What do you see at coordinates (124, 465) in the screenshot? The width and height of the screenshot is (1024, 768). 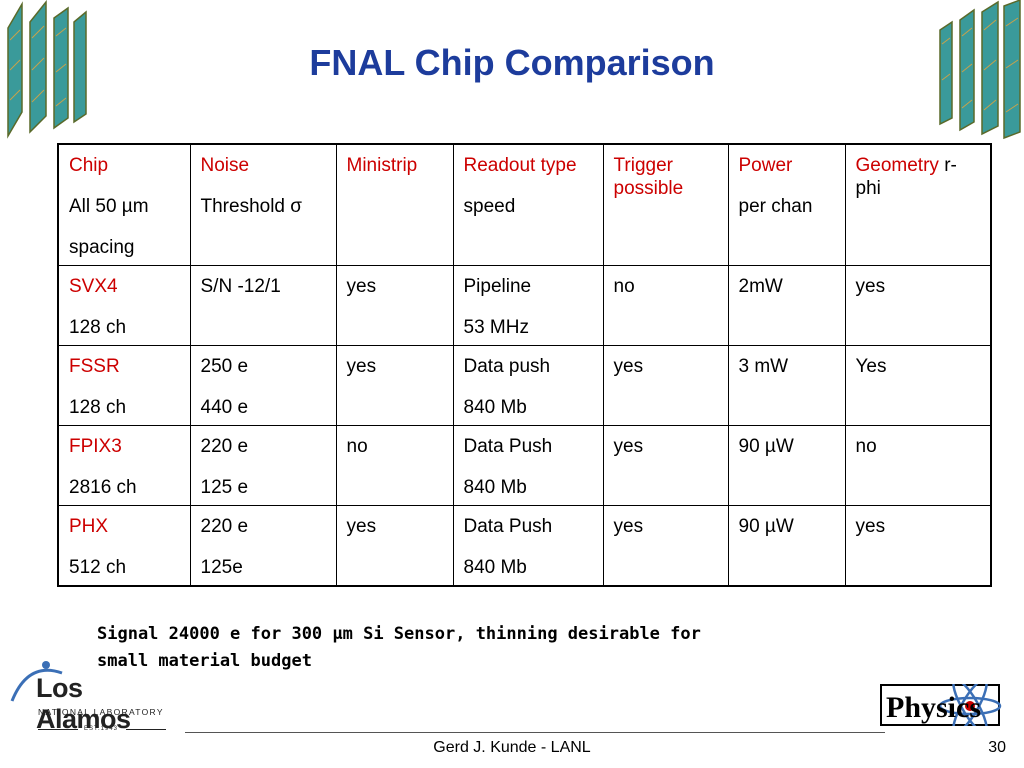 I see `cell-chip: FPIX3 2816 ch` at bounding box center [124, 465].